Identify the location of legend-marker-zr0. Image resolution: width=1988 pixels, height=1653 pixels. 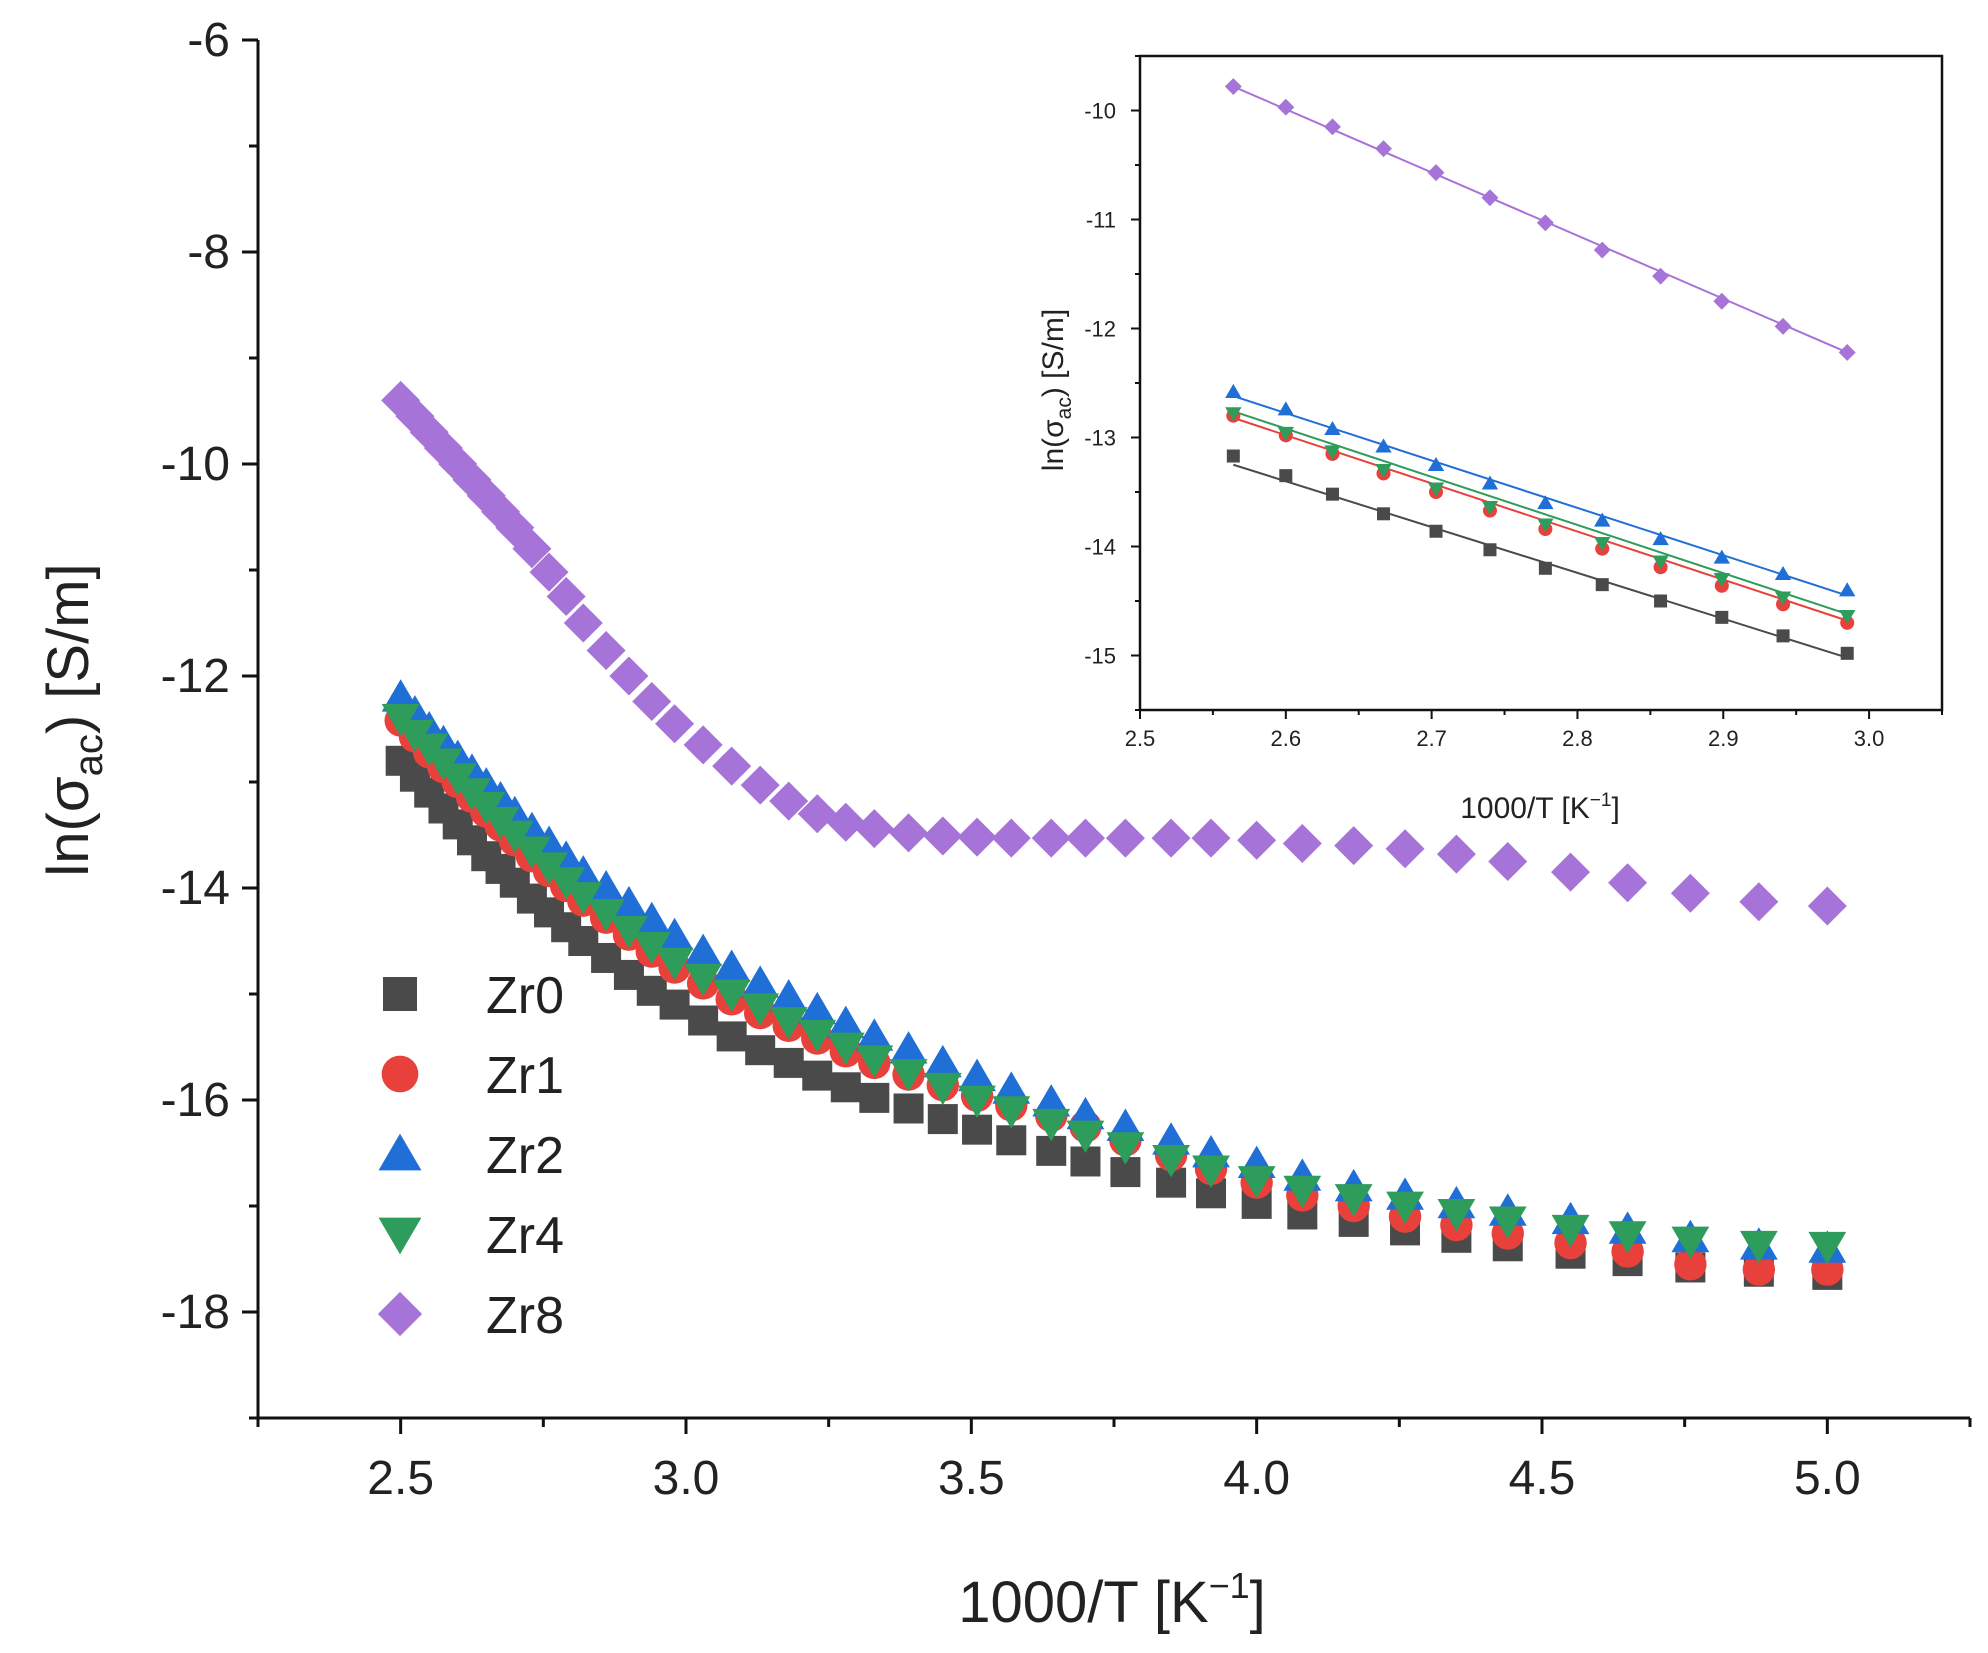
(400, 994).